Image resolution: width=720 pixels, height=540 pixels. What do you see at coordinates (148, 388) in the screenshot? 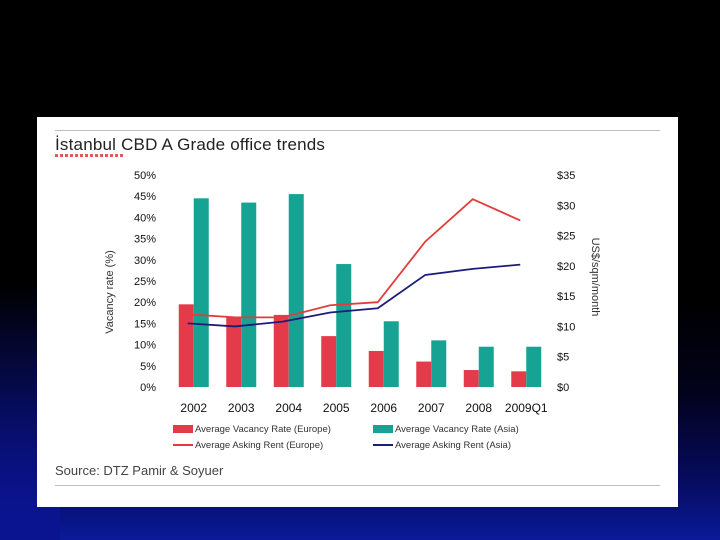
I see `left-tick-label: 0%` at bounding box center [148, 388].